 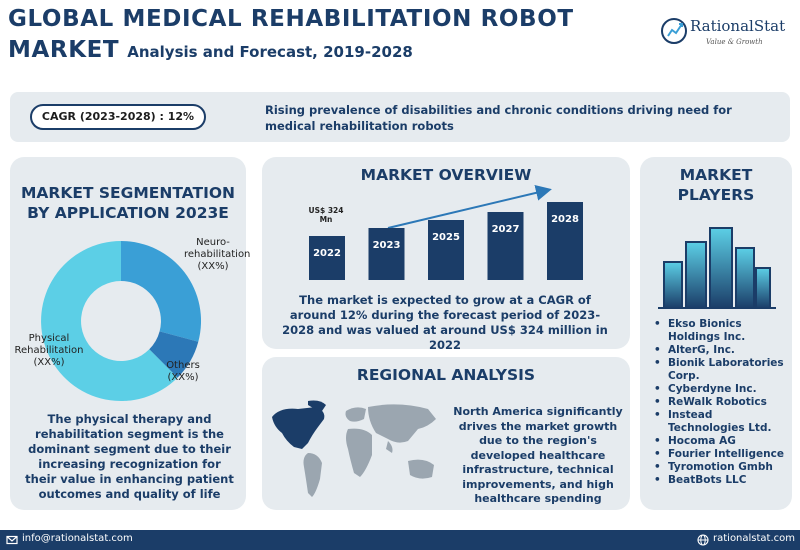 I want to click on player-item: ReWalk Robotics, so click(x=722, y=402).